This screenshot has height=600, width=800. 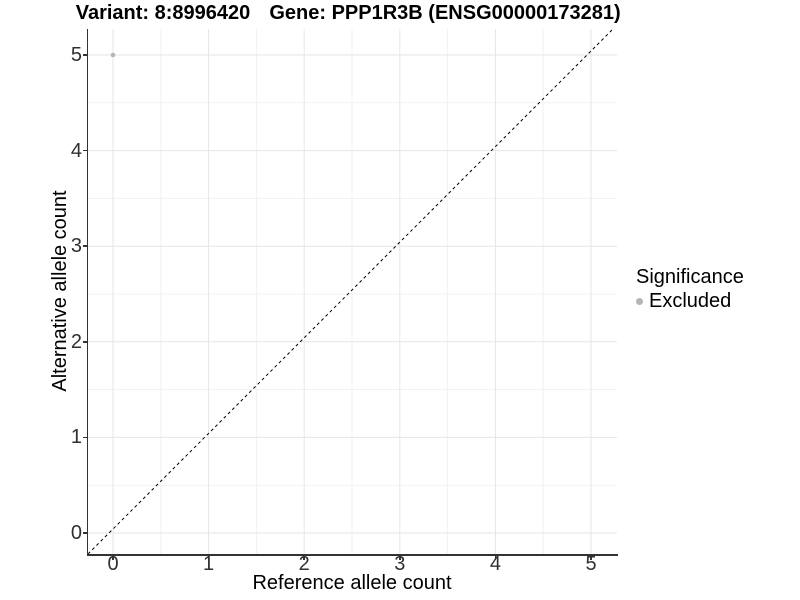 I want to click on x-tick-label: 4, so click(x=495, y=564).